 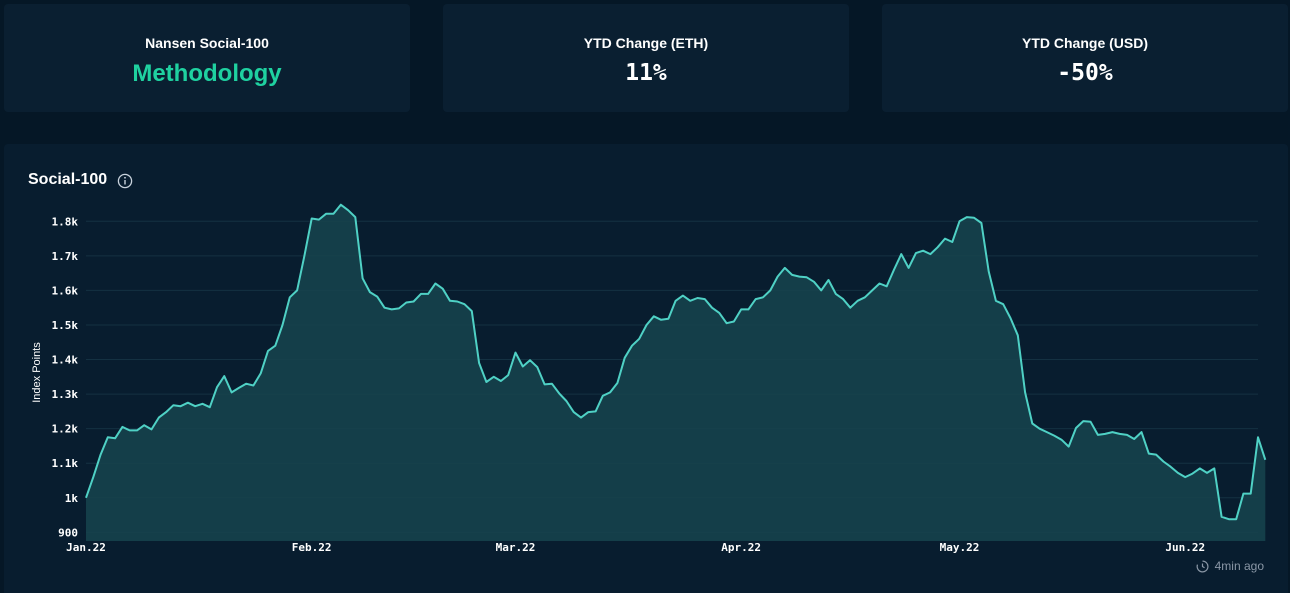 I want to click on stat-label: YTD Change (USD), so click(x=1085, y=43).